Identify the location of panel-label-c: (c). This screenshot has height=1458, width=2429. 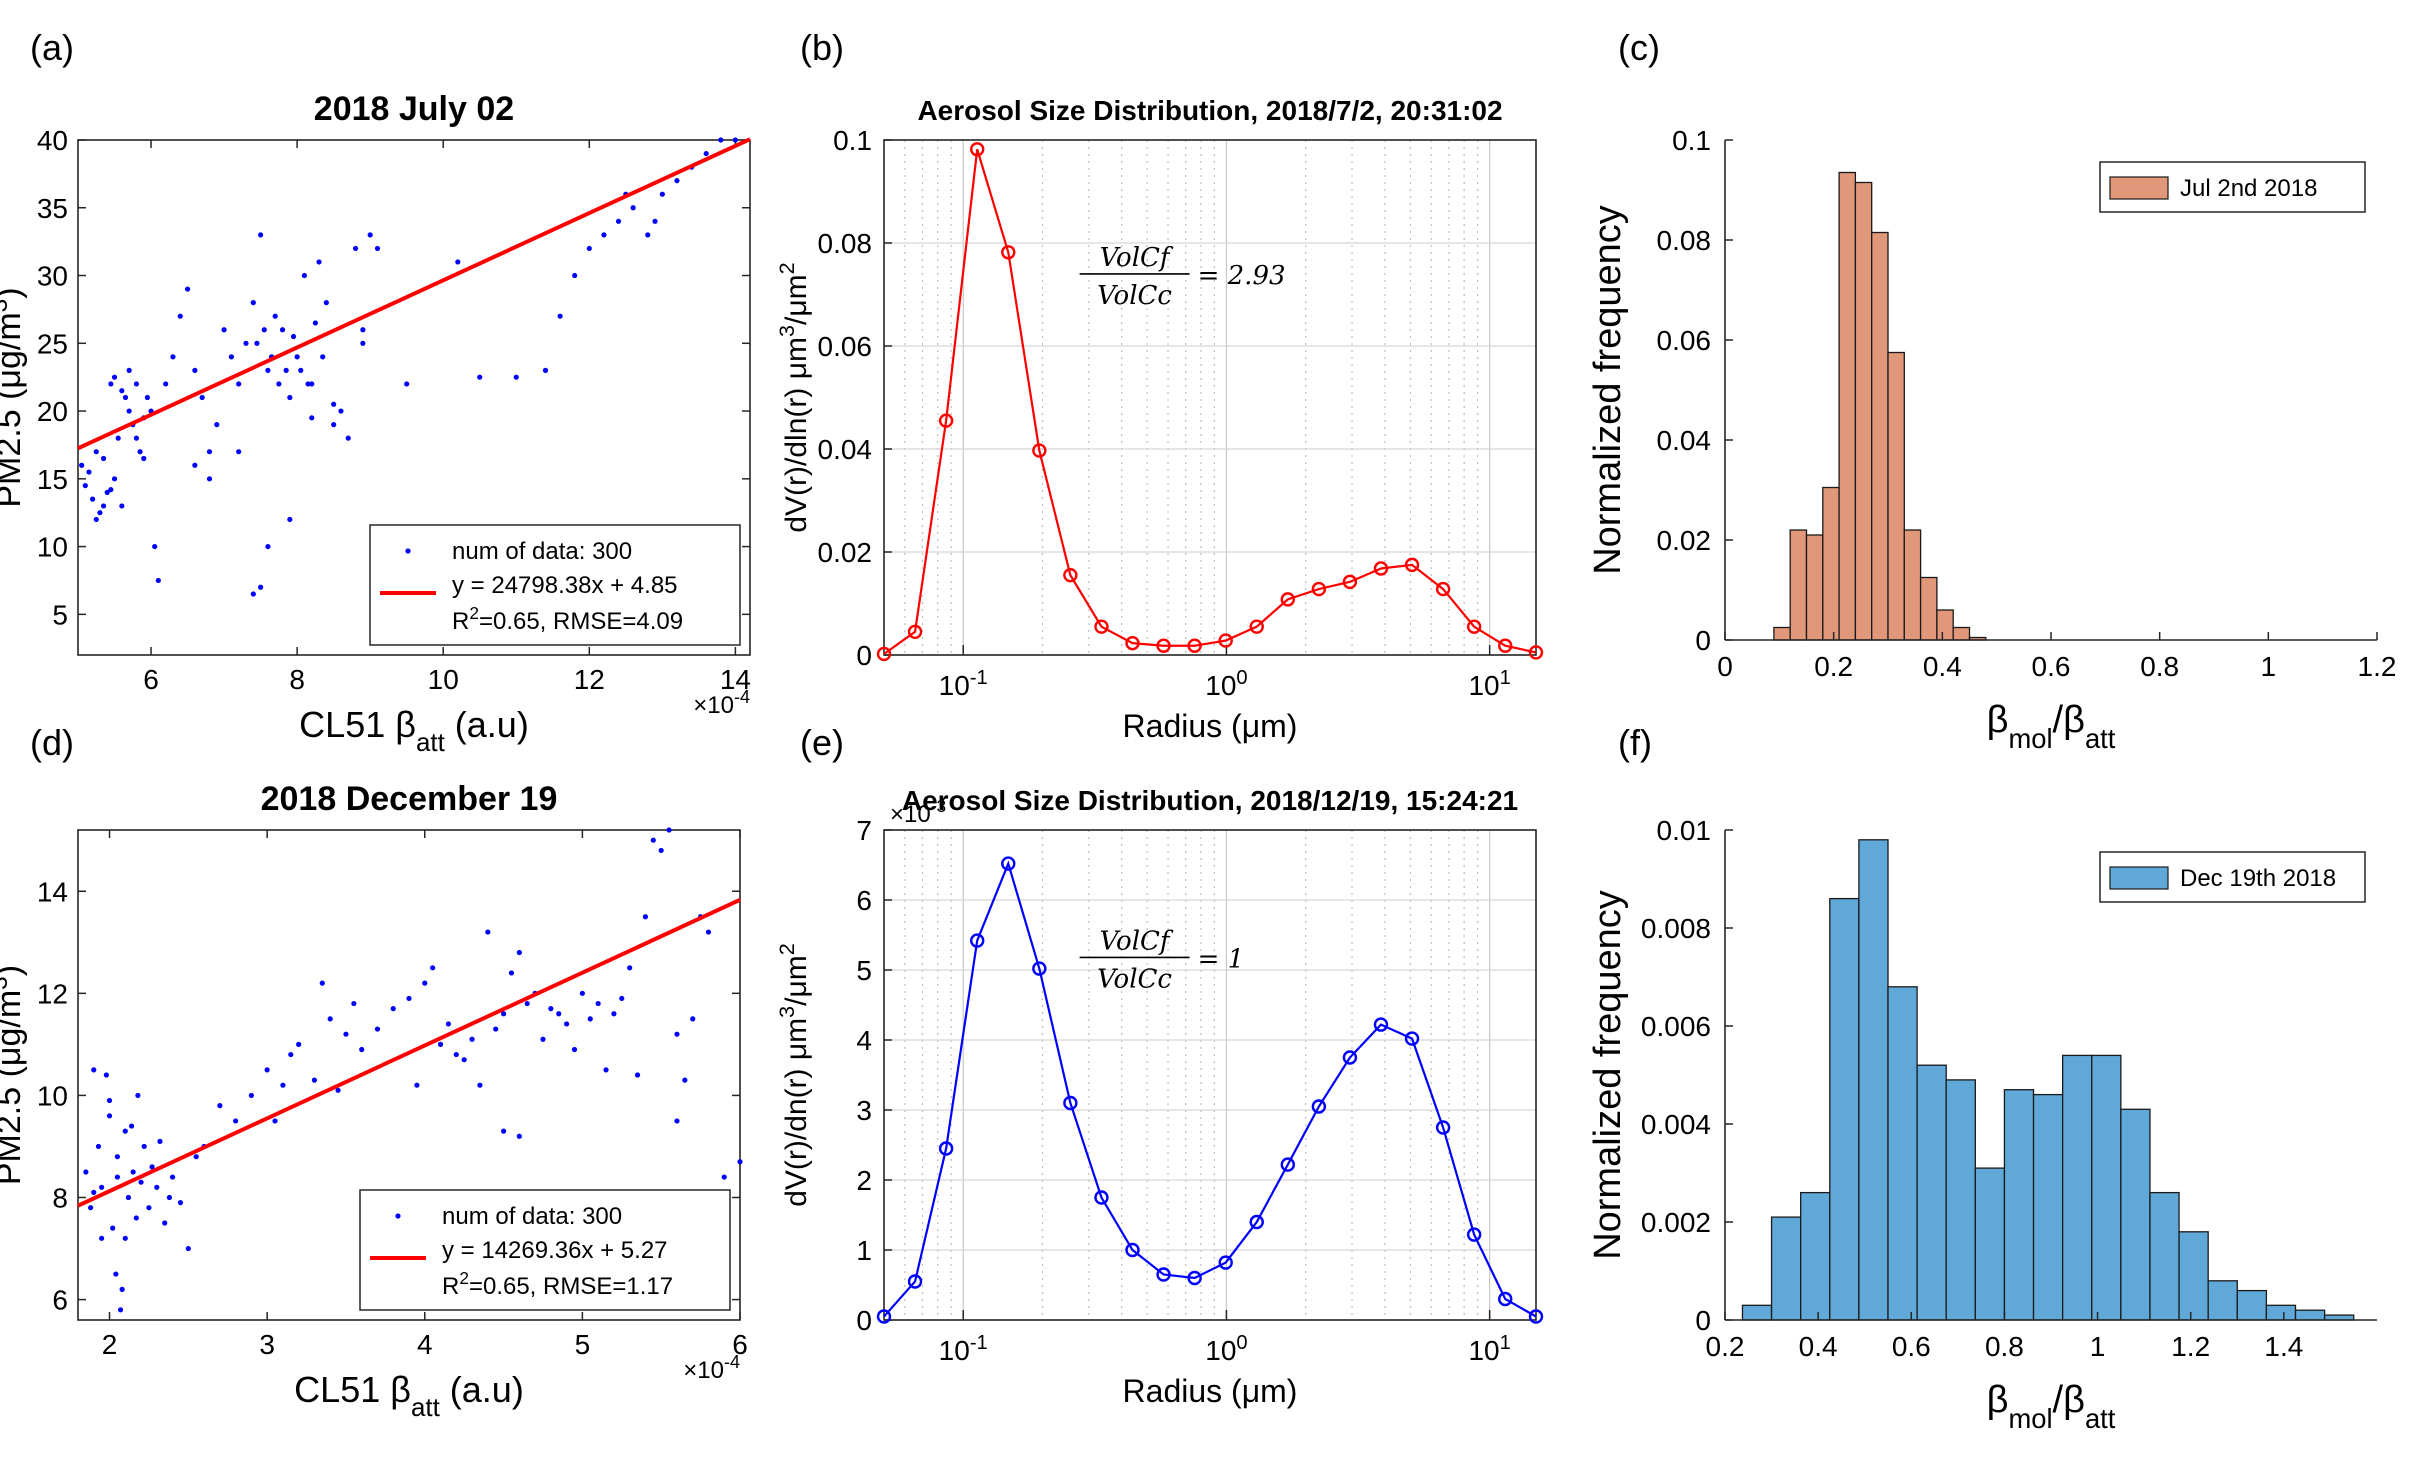
(1639, 47).